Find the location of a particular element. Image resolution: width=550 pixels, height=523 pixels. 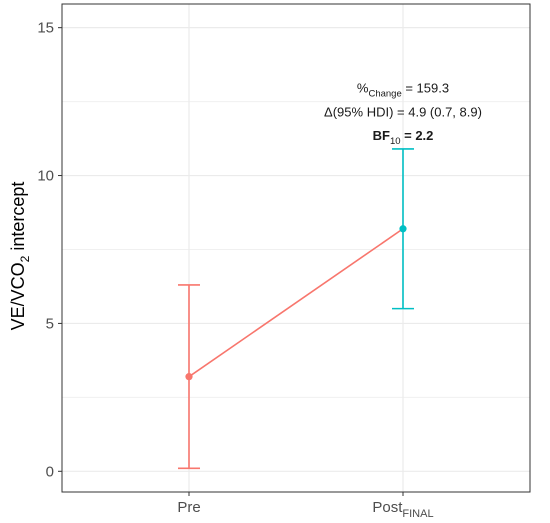

y-tick-label: 10 is located at coordinates (45, 176).